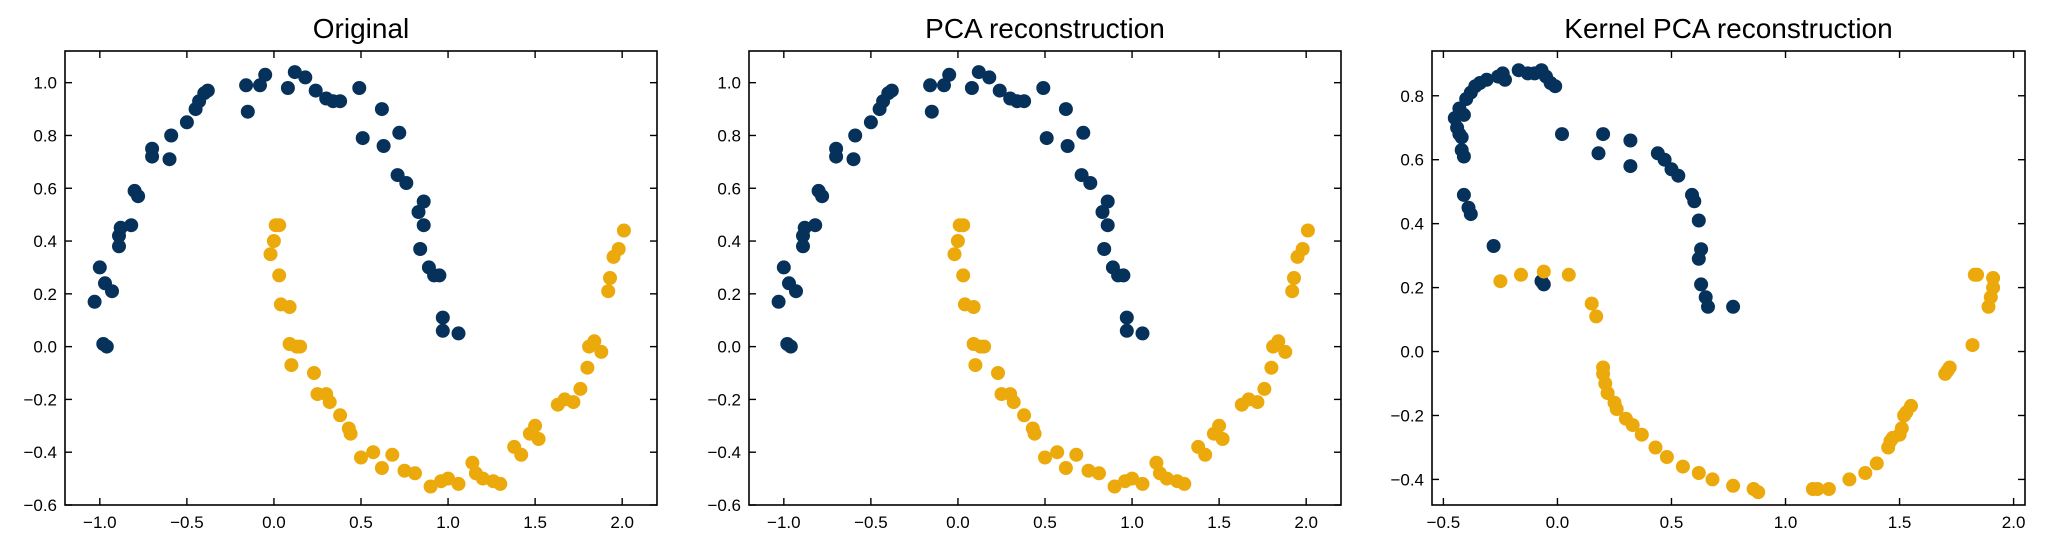  I want to click on x-tick-label: 0.0, so click(1558, 522).